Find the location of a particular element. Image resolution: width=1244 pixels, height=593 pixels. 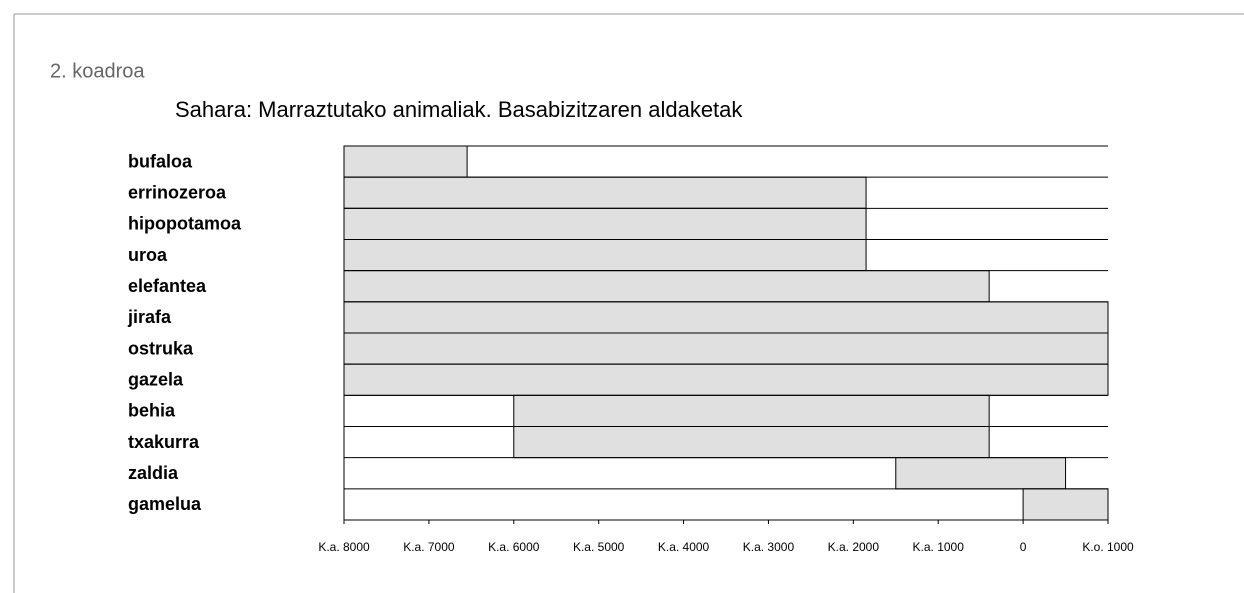

category-label: gamelua is located at coordinates (165, 504).